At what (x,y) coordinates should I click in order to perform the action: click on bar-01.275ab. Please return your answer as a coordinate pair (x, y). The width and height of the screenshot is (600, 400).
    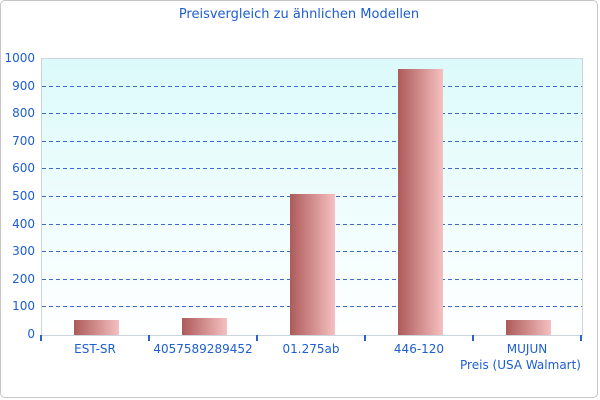
    Looking at the image, I should click on (312, 264).